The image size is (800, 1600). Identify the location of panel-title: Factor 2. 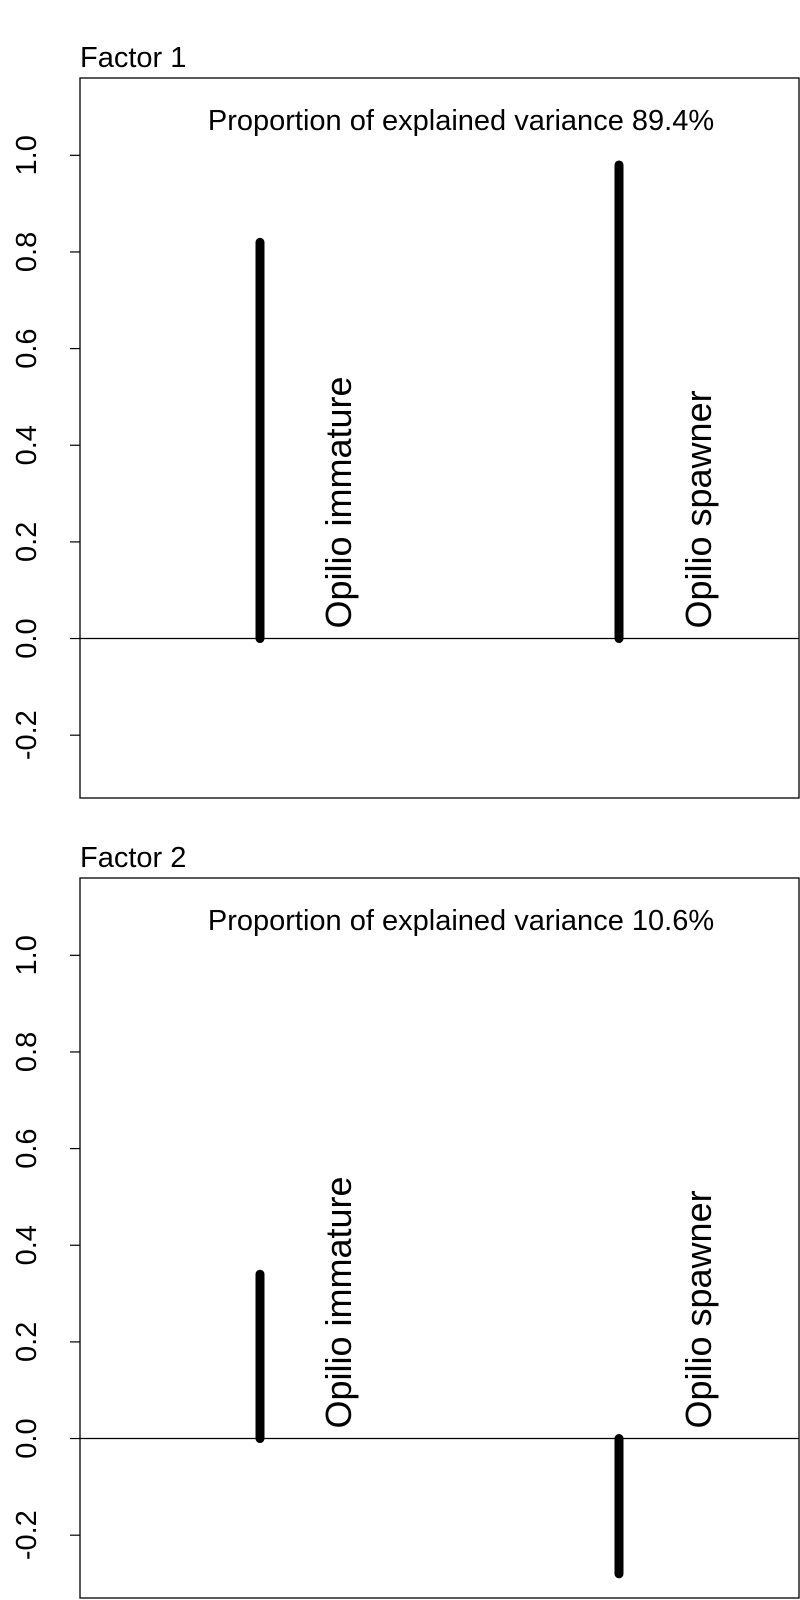
(133, 858).